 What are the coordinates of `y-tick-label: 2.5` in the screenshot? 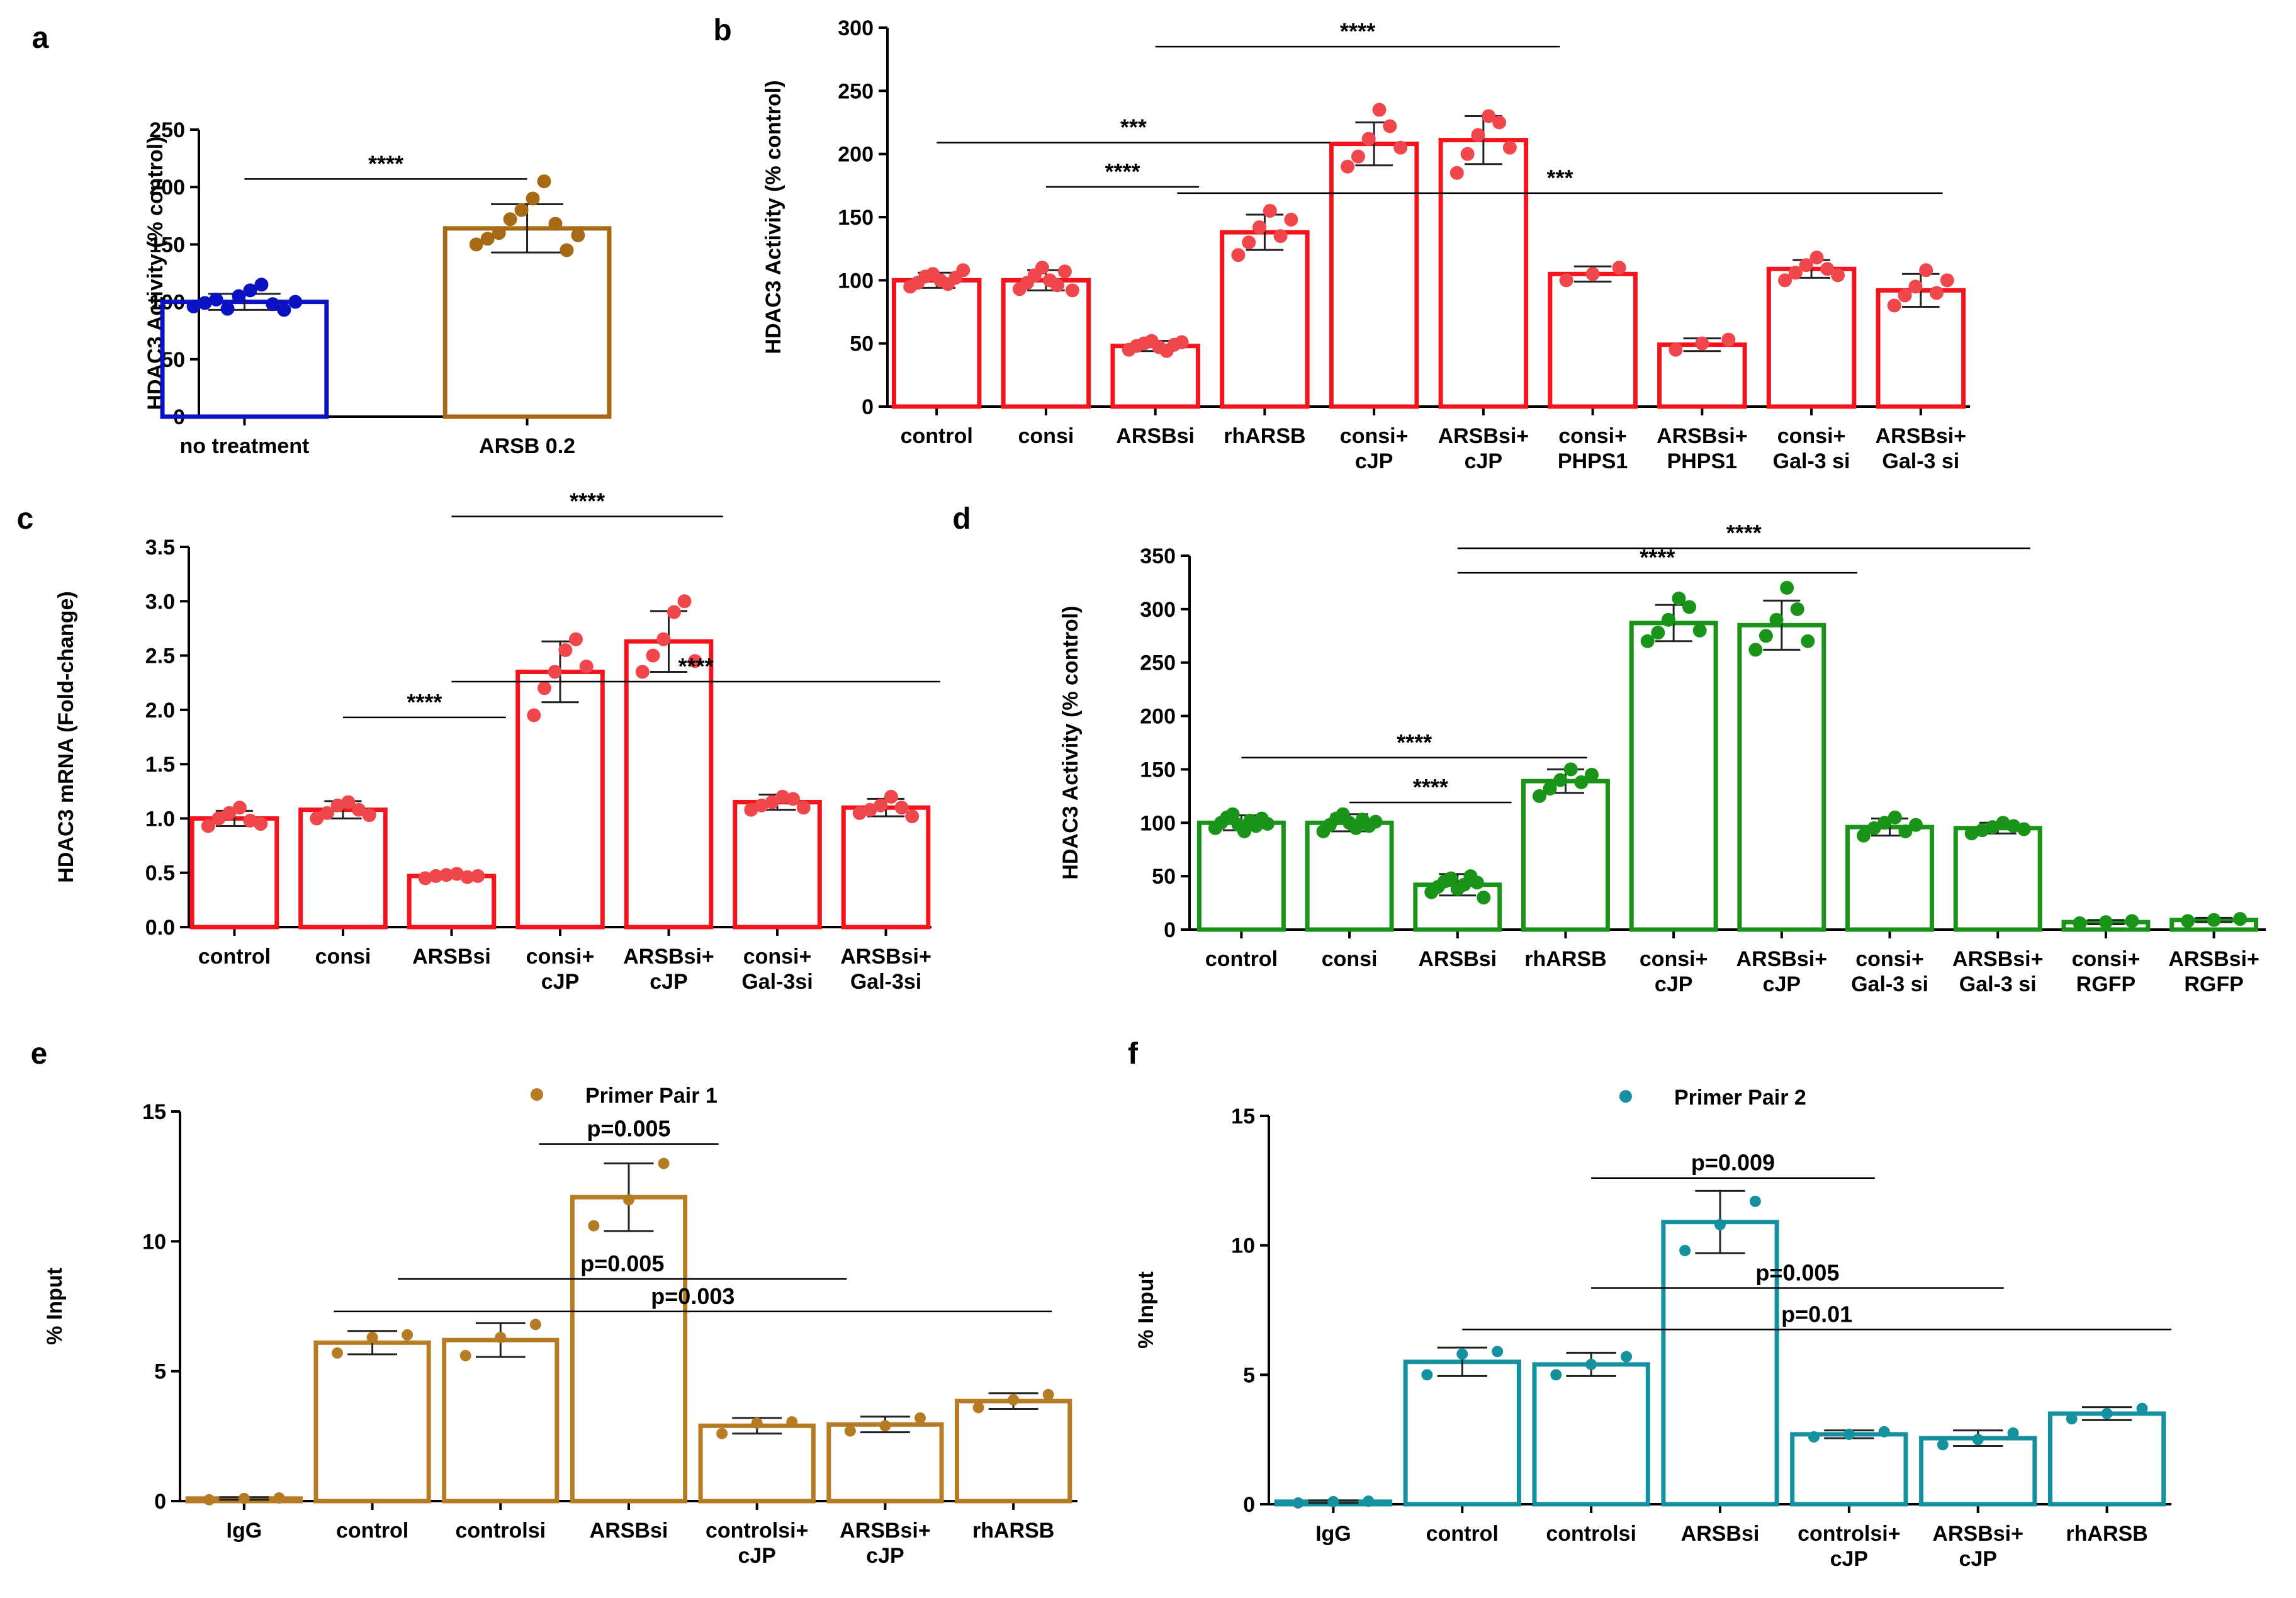 It's located at (160, 656).